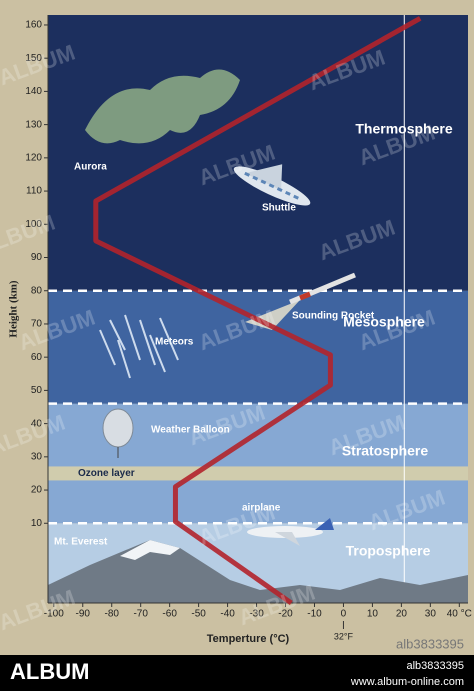 Image resolution: width=474 pixels, height=696 pixels. Describe the element at coordinates (385, 451) in the screenshot. I see `layer-name: Stratosphere` at that location.